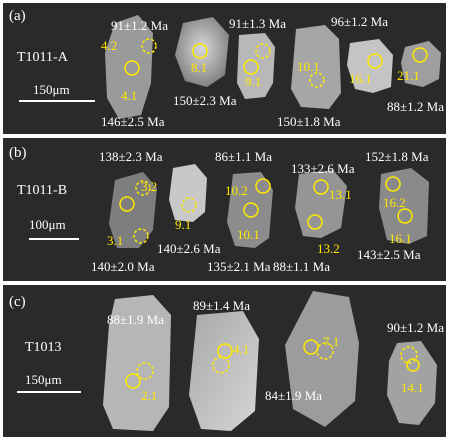  I want to click on age-label: 152±1.8 Ma, so click(397, 156).